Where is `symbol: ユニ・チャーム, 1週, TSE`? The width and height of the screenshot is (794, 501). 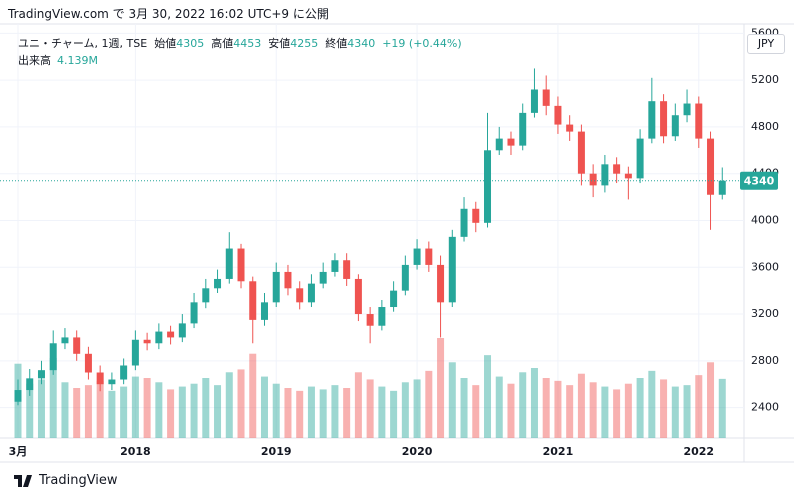 symbol: ユニ・チャーム, 1週, TSE is located at coordinates (83, 43).